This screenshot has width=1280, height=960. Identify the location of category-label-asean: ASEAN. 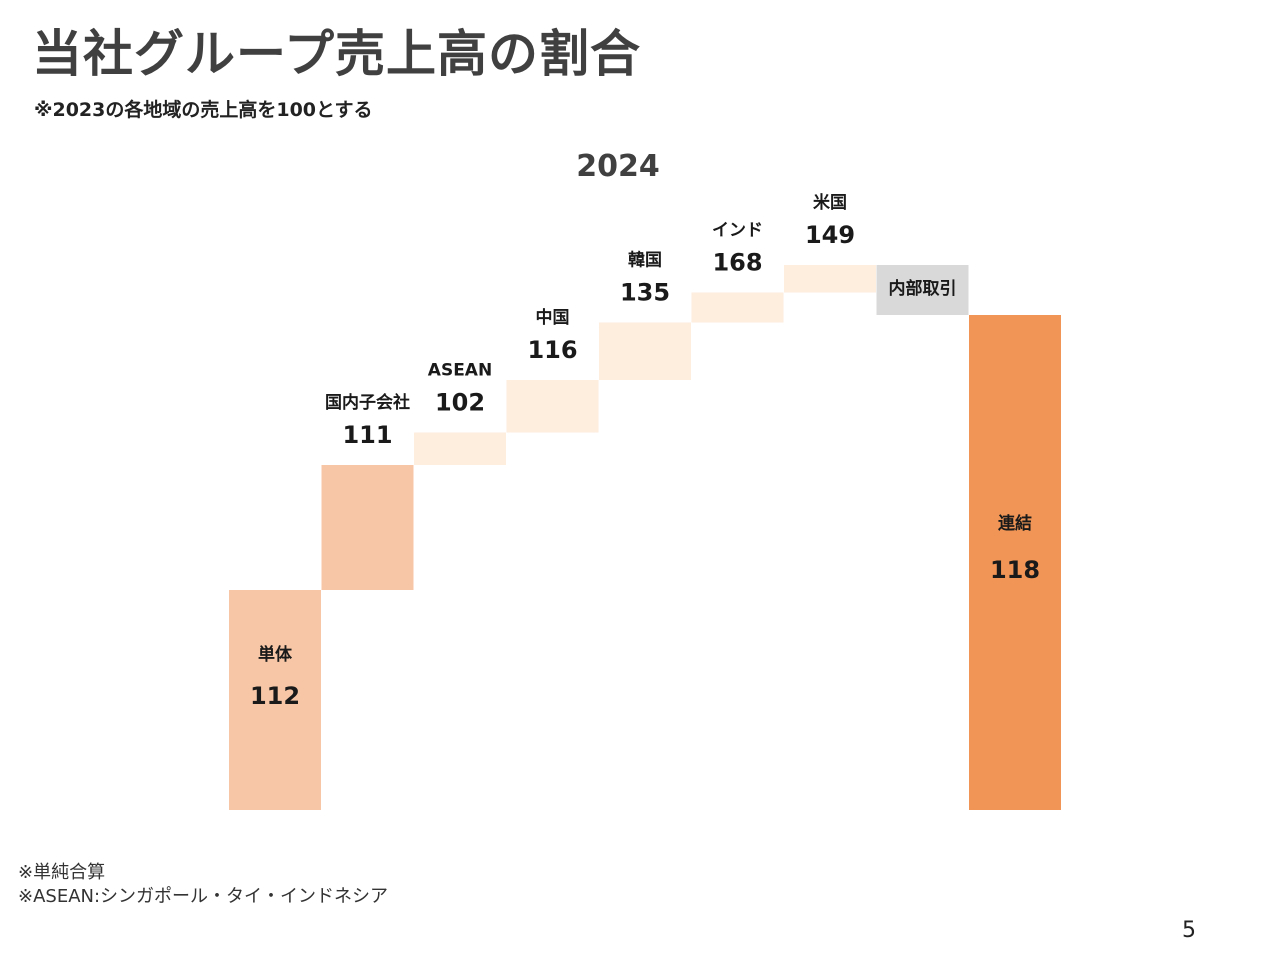
(460, 371).